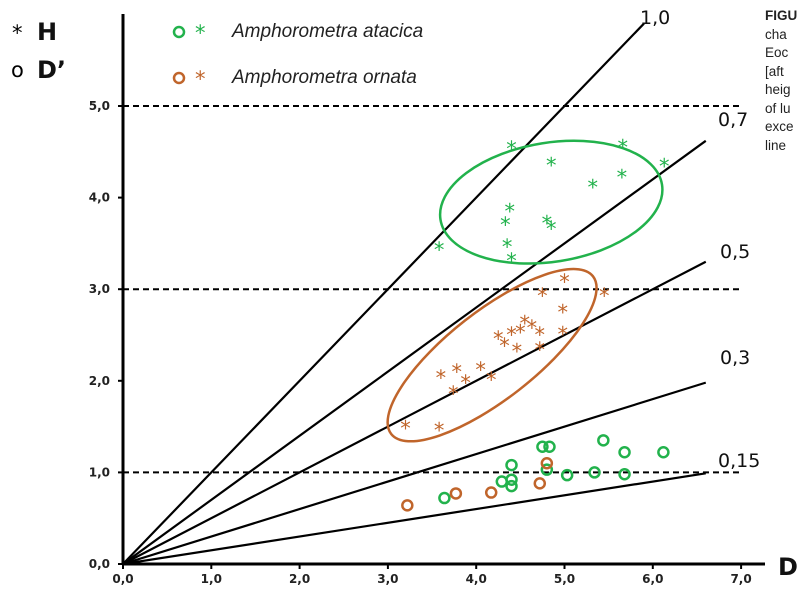 Image resolution: width=801 pixels, height=593 pixels. I want to click on caption-line: heig, so click(778, 89).